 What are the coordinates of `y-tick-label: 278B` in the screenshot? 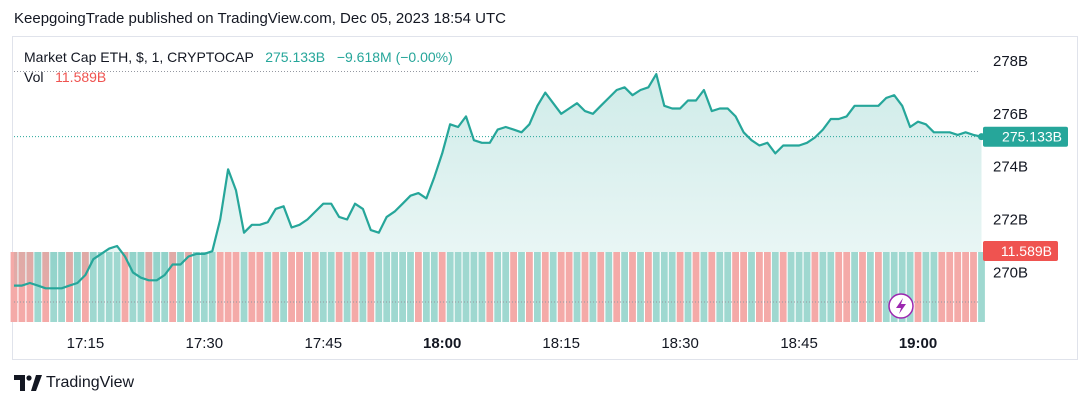 It's located at (1010, 61).